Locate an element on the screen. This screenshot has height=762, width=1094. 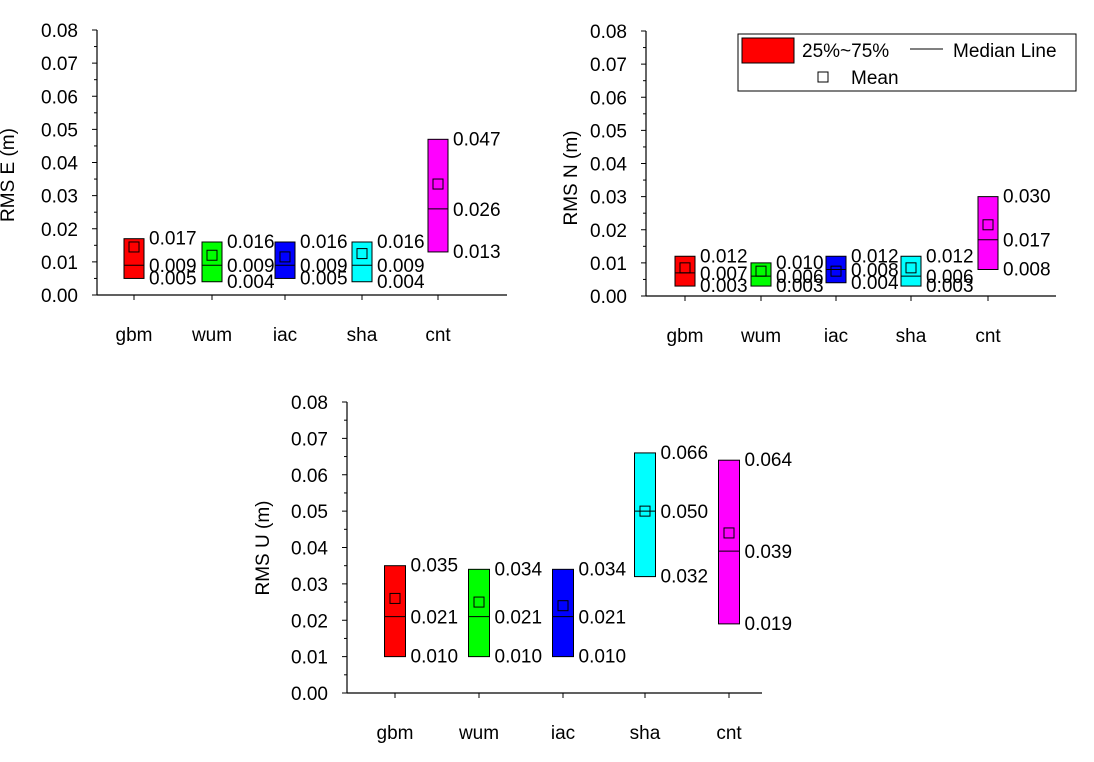
value-label-median: 0.039 is located at coordinates (769, 552).